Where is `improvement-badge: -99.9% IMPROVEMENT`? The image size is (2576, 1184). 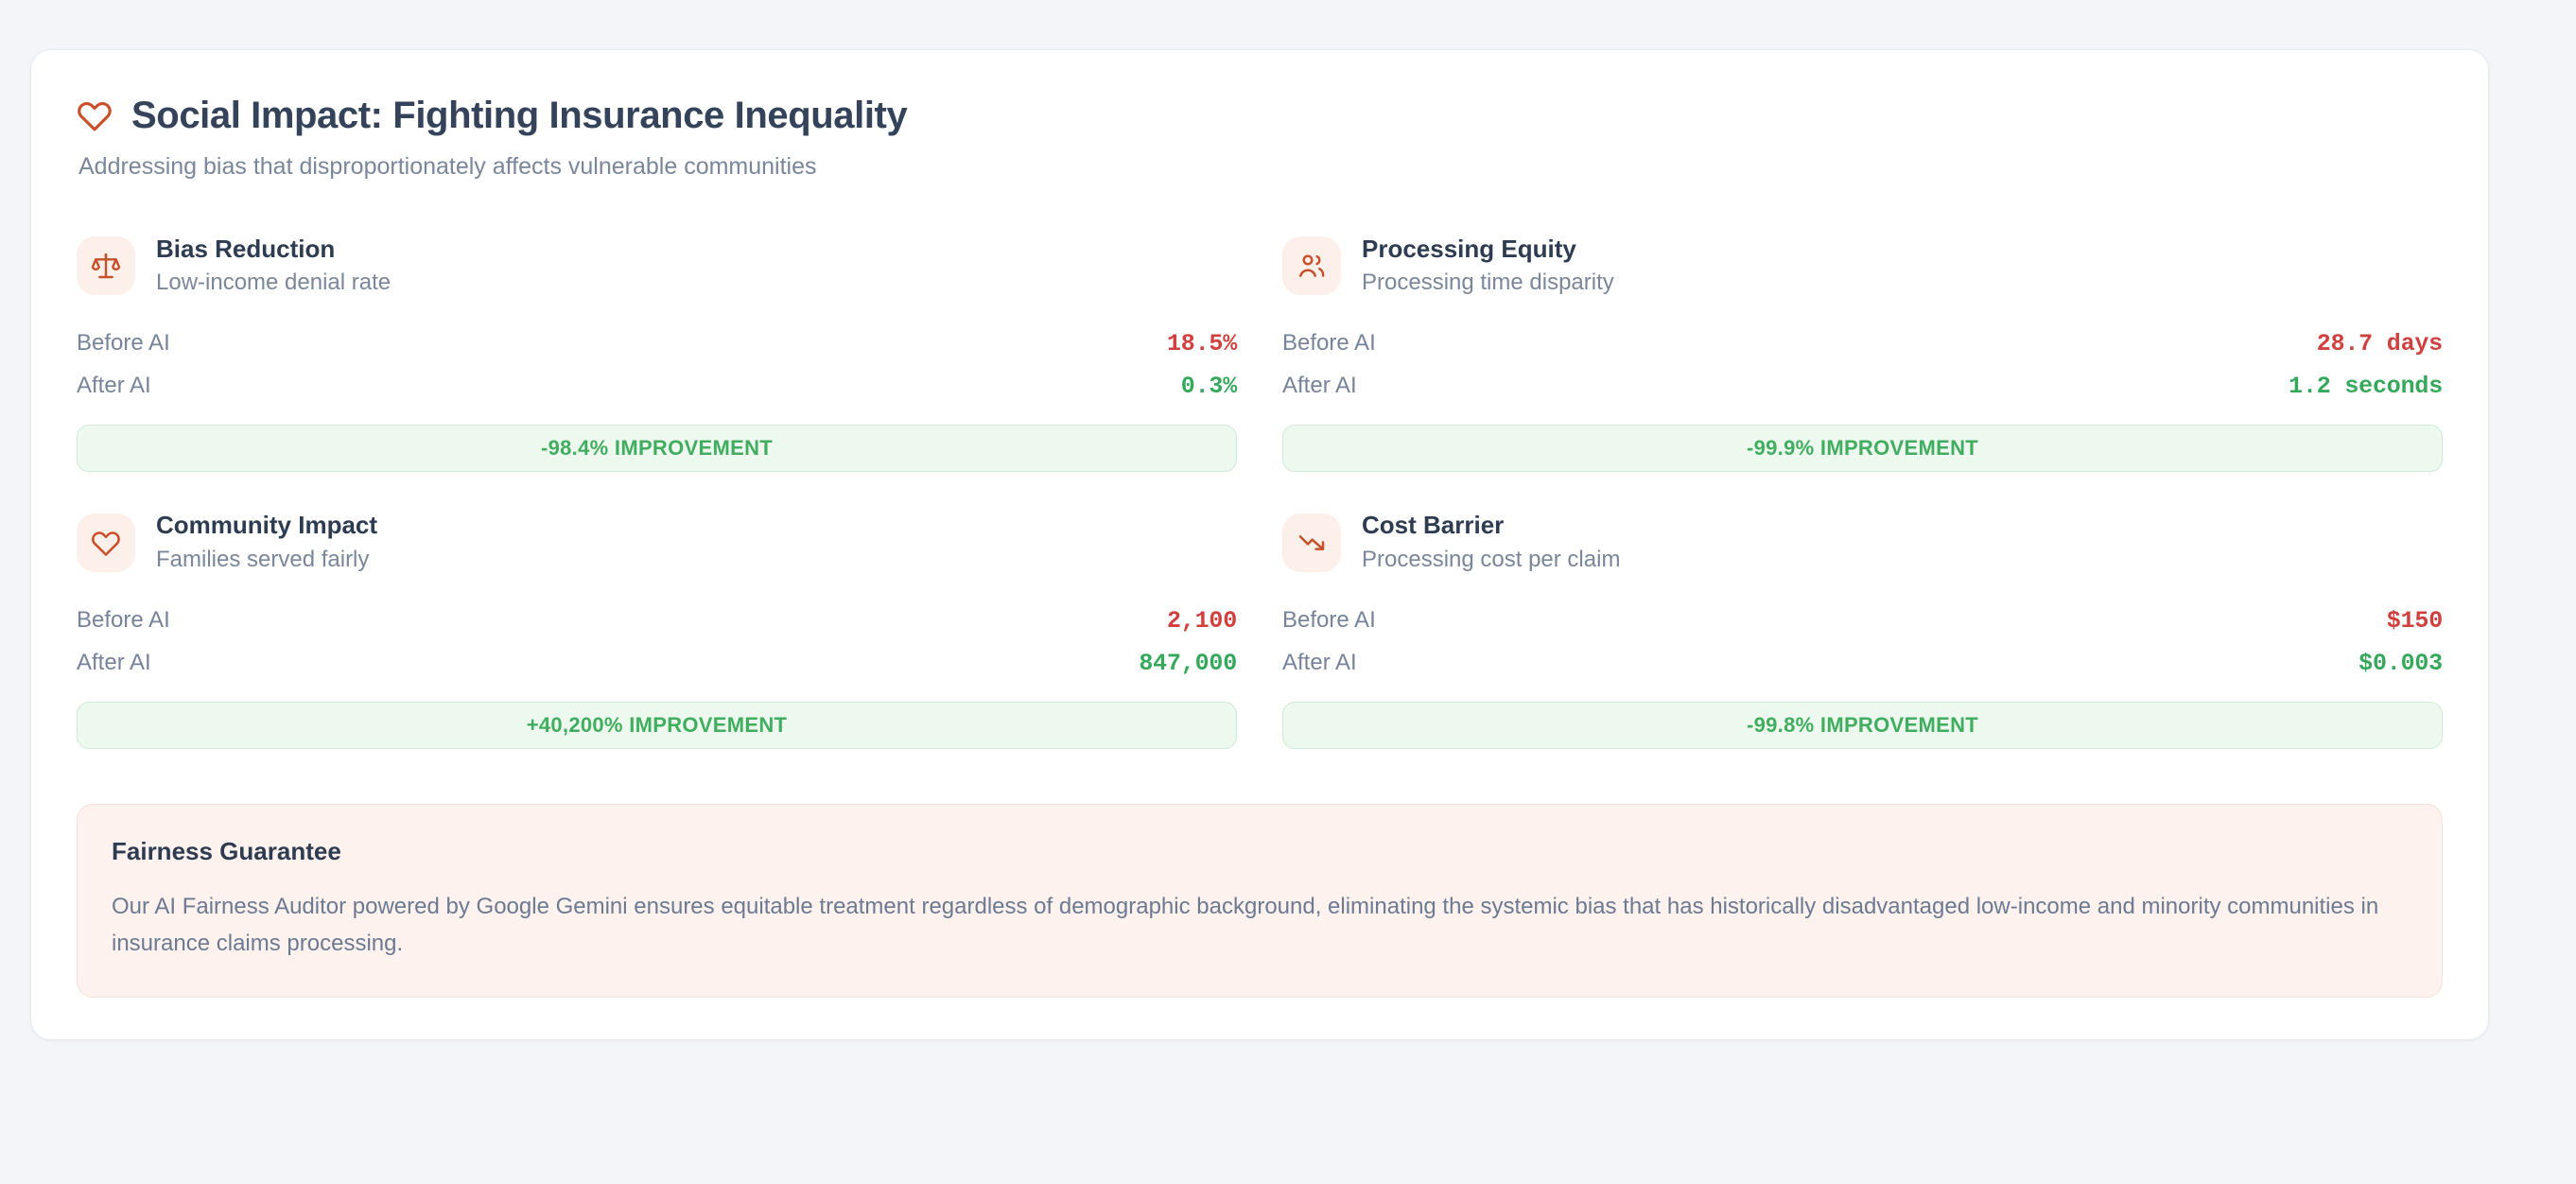 improvement-badge: -99.9% IMPROVEMENT is located at coordinates (1862, 449).